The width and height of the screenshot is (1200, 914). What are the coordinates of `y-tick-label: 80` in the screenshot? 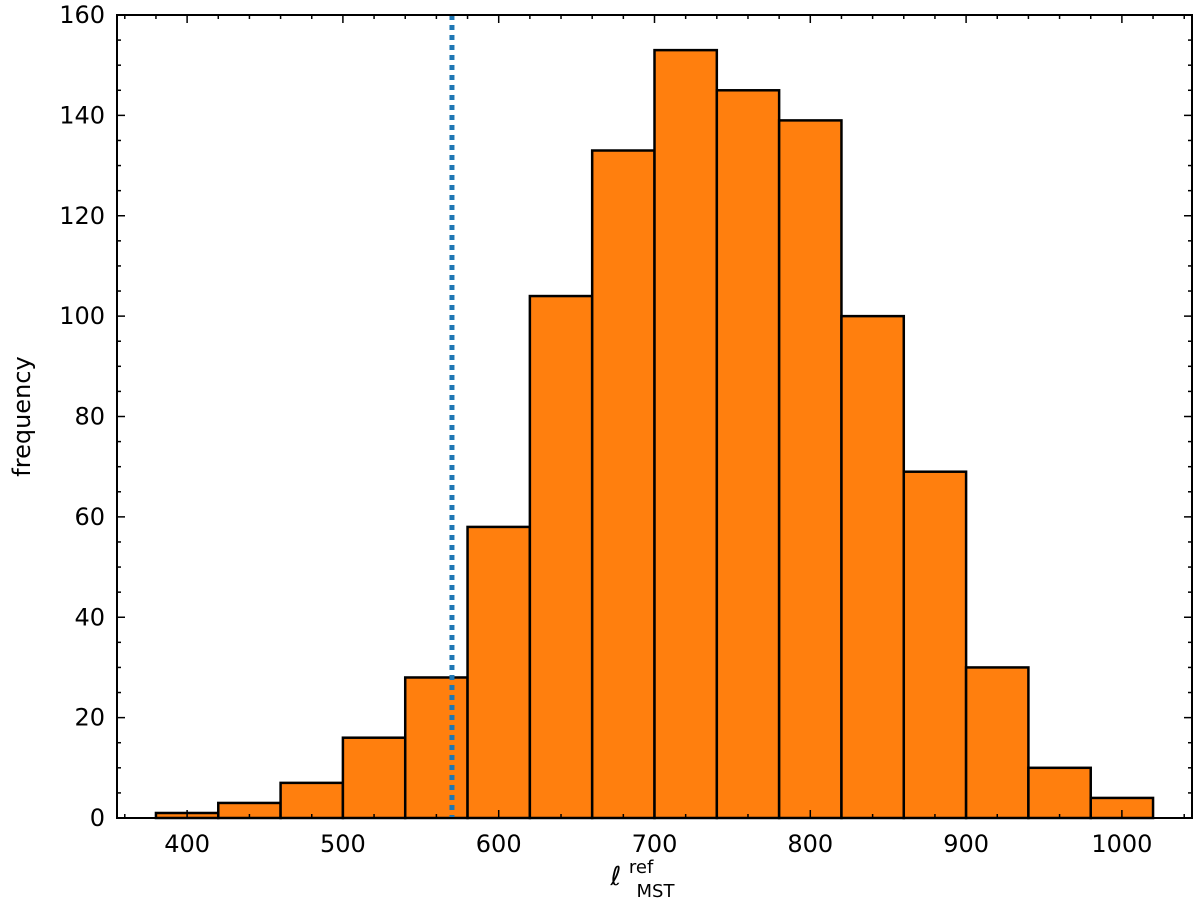 It's located at (89, 417).